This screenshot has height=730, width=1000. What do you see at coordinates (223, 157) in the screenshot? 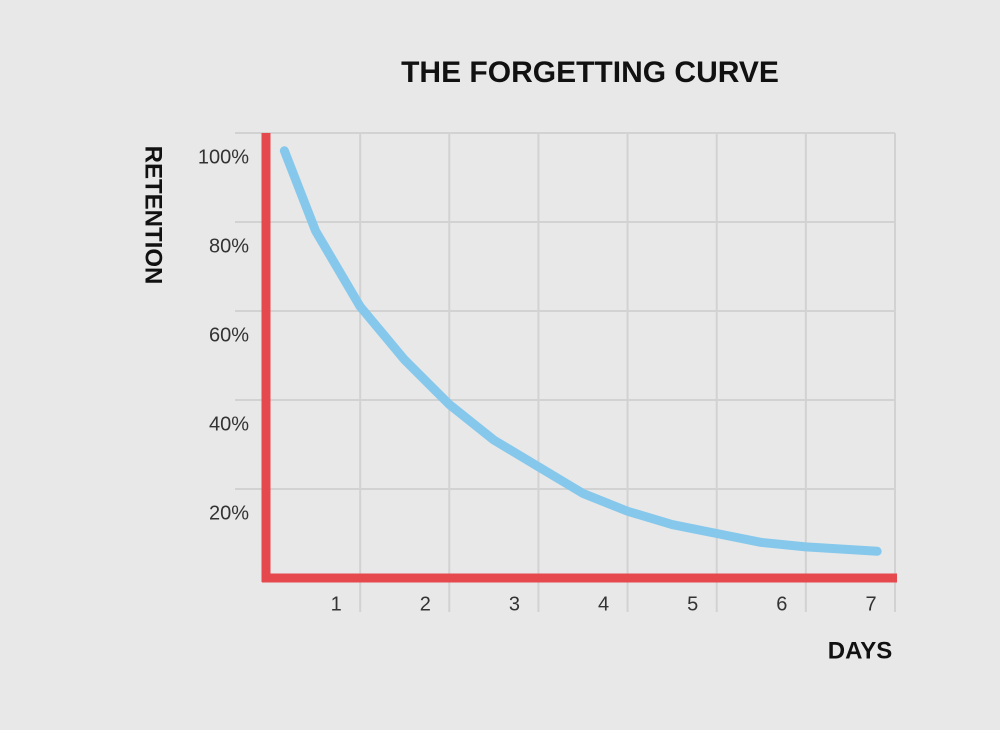
I see `y-tick-label: 100%` at bounding box center [223, 157].